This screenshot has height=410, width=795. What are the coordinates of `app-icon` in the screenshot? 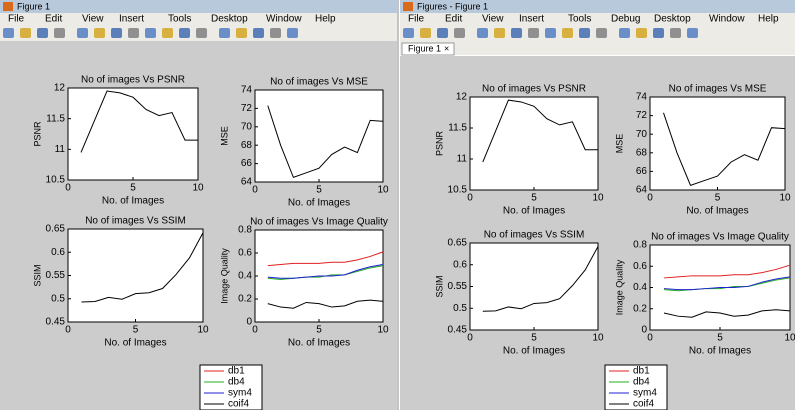 It's located at (8, 6).